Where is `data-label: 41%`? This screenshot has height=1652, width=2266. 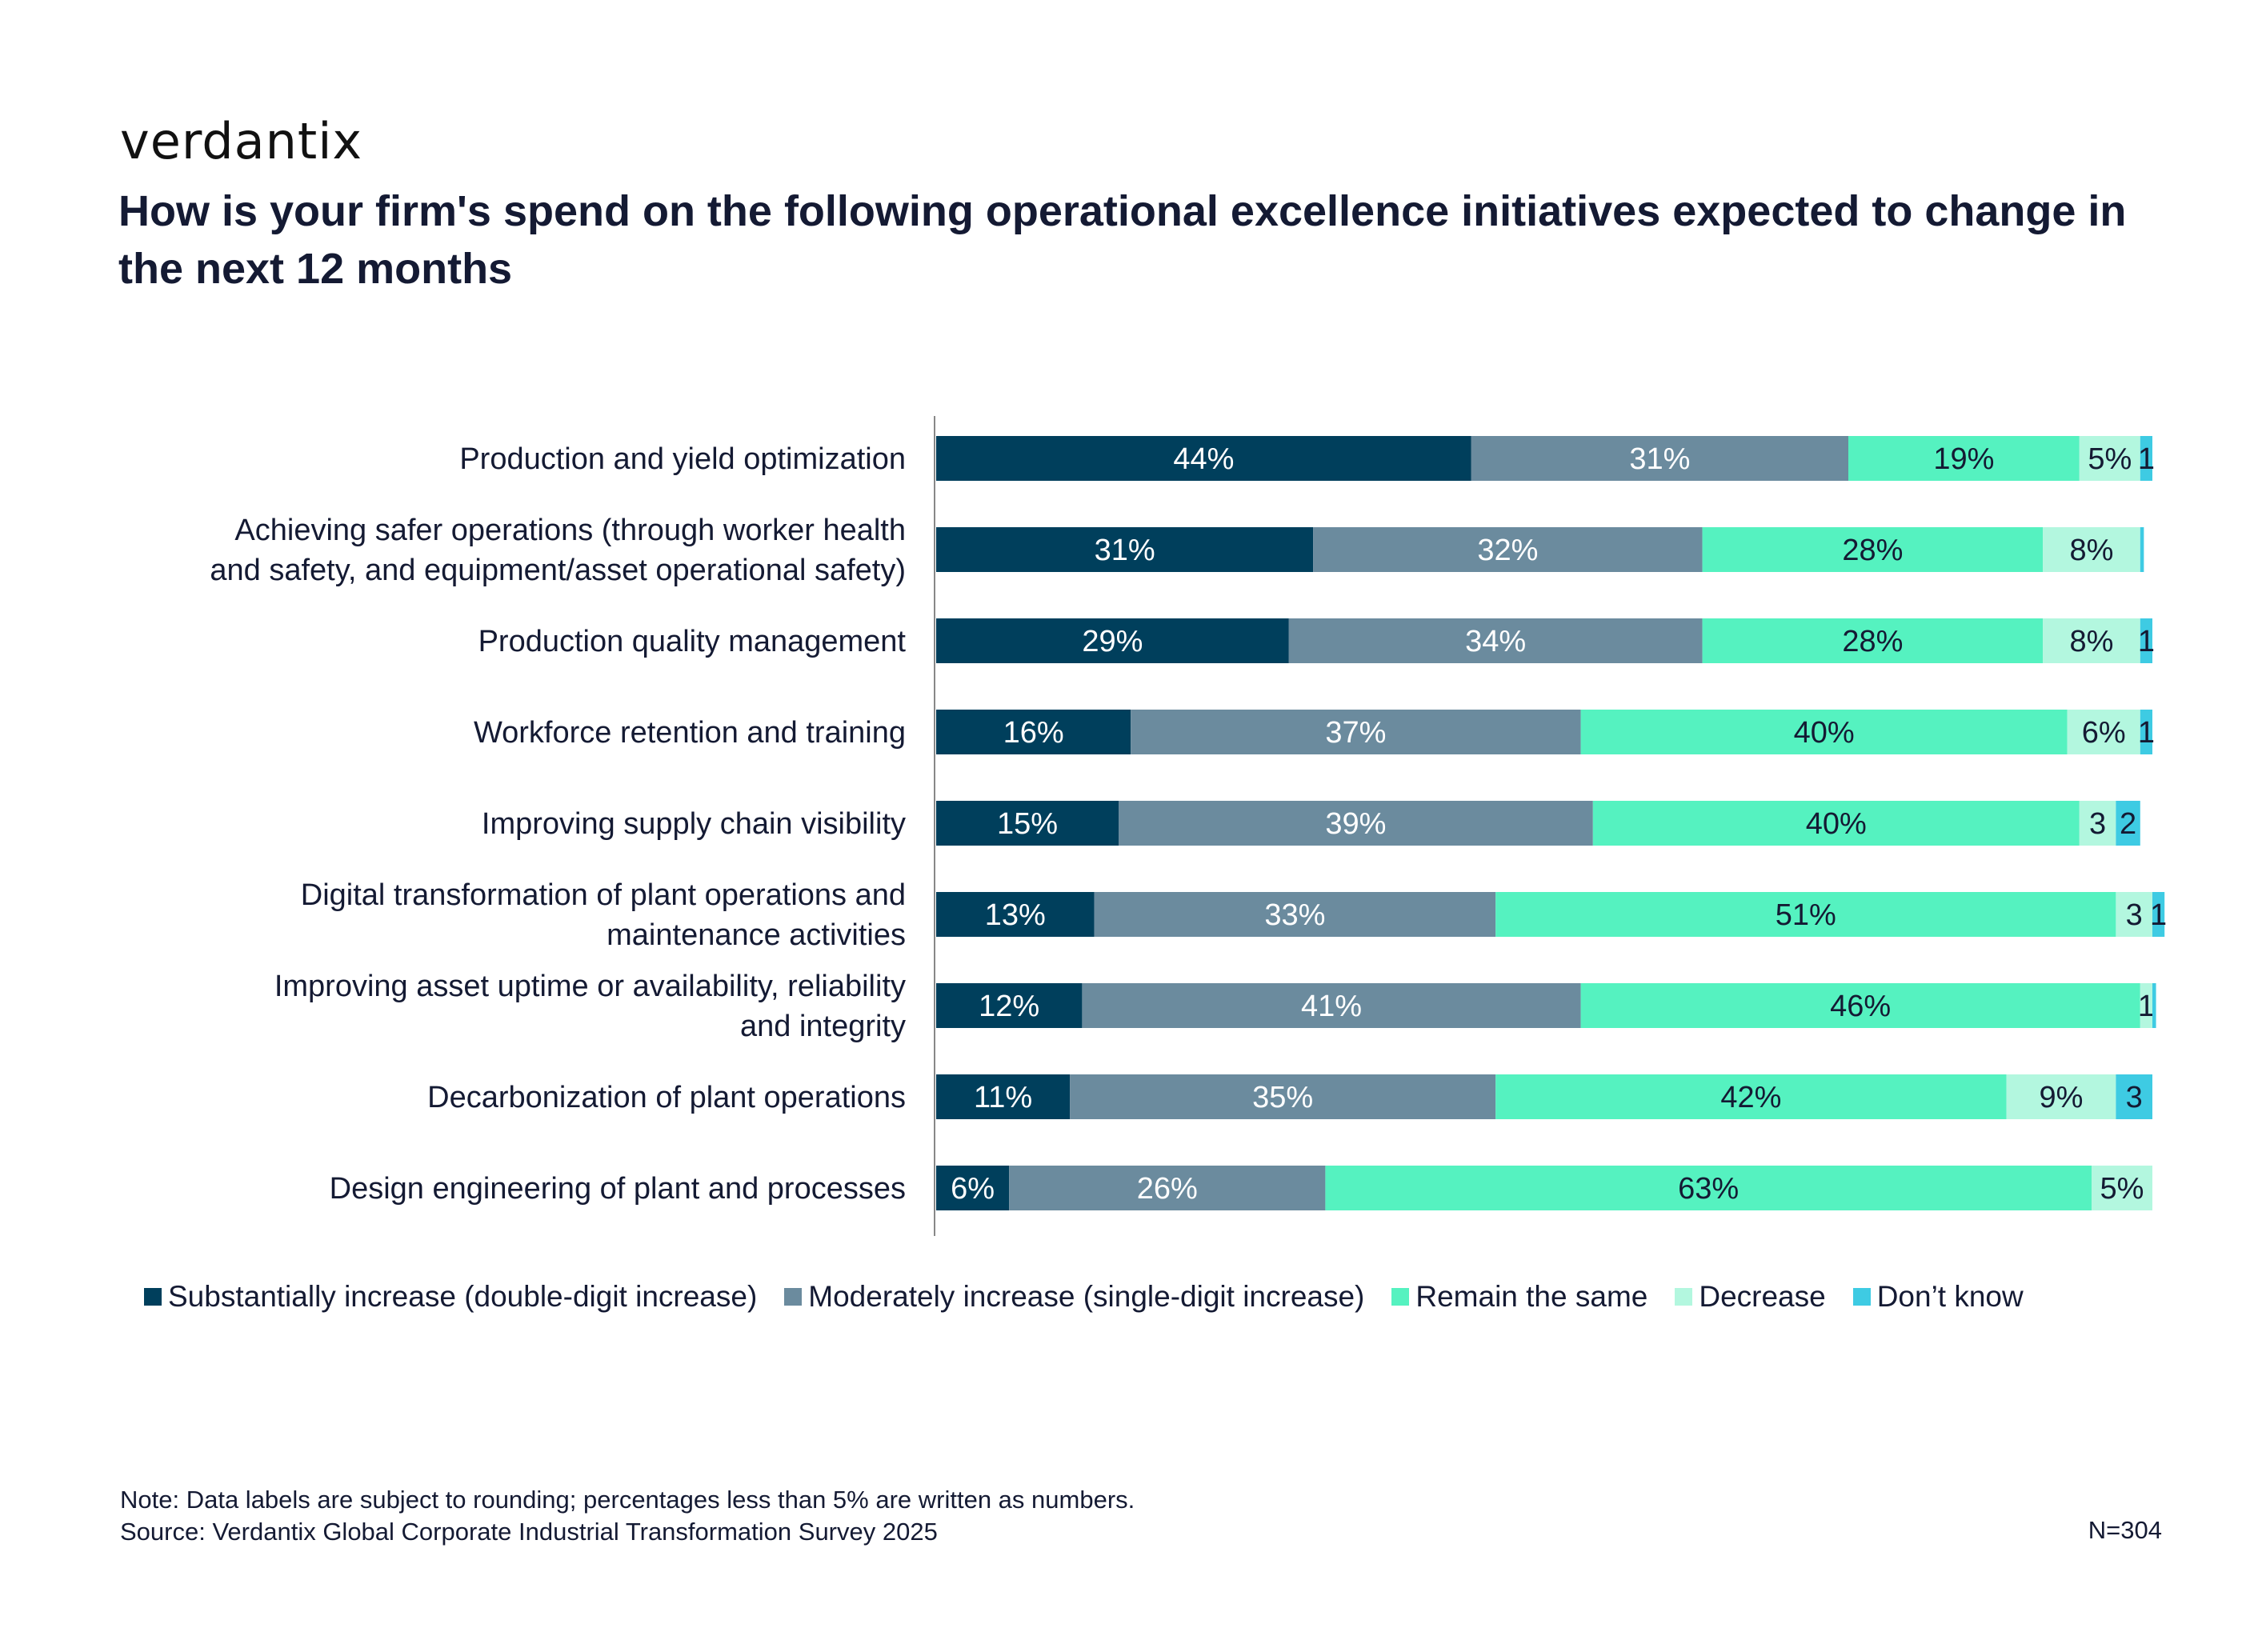
data-label: 41% is located at coordinates (1331, 1006).